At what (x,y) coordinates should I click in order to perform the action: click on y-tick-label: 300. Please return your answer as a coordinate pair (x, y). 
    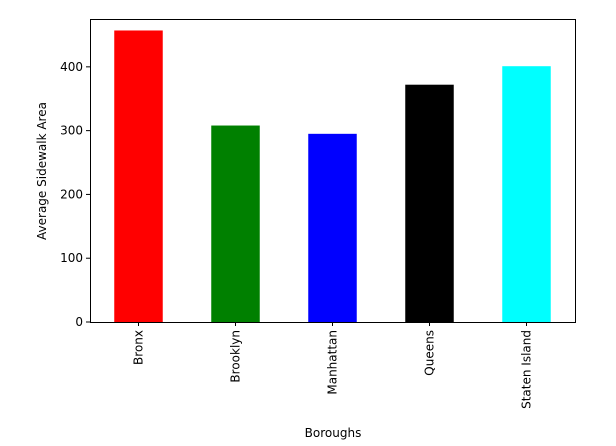
    Looking at the image, I should click on (71, 131).